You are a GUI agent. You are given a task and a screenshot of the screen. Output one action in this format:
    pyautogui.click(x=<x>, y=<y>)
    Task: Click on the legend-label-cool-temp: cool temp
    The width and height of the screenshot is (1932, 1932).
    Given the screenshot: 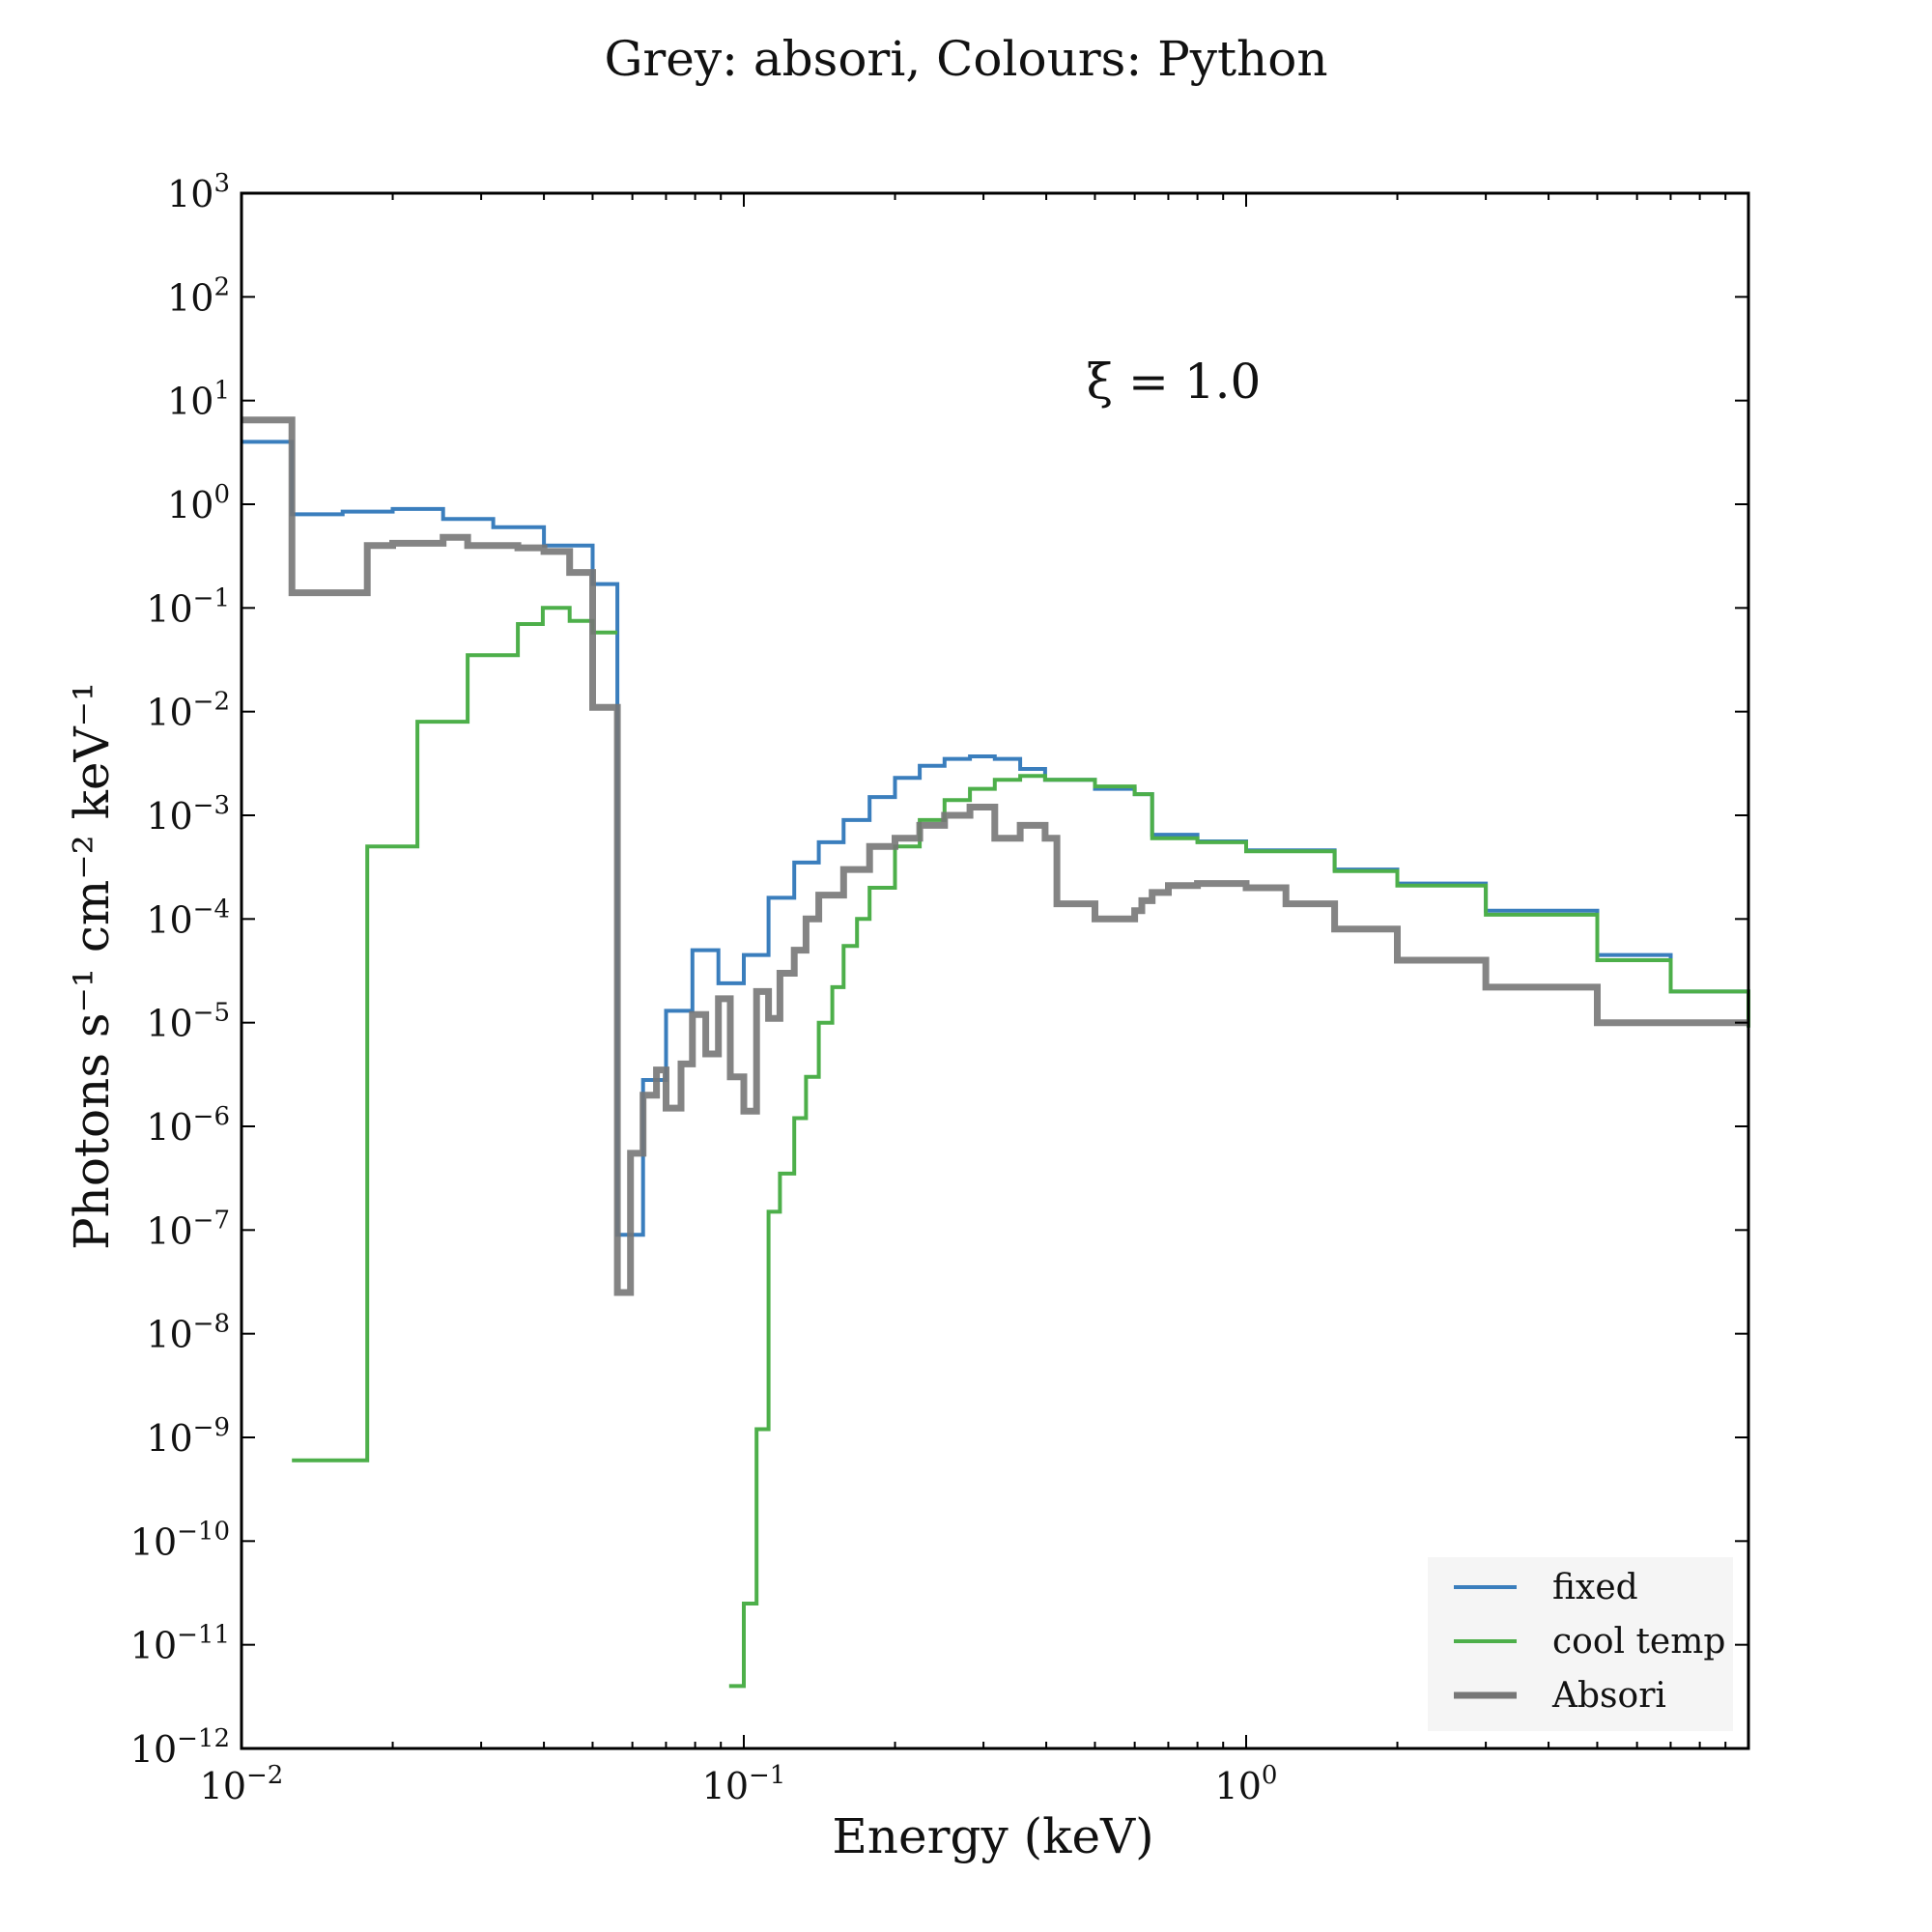 What is the action you would take?
    pyautogui.click(x=1638, y=1642)
    